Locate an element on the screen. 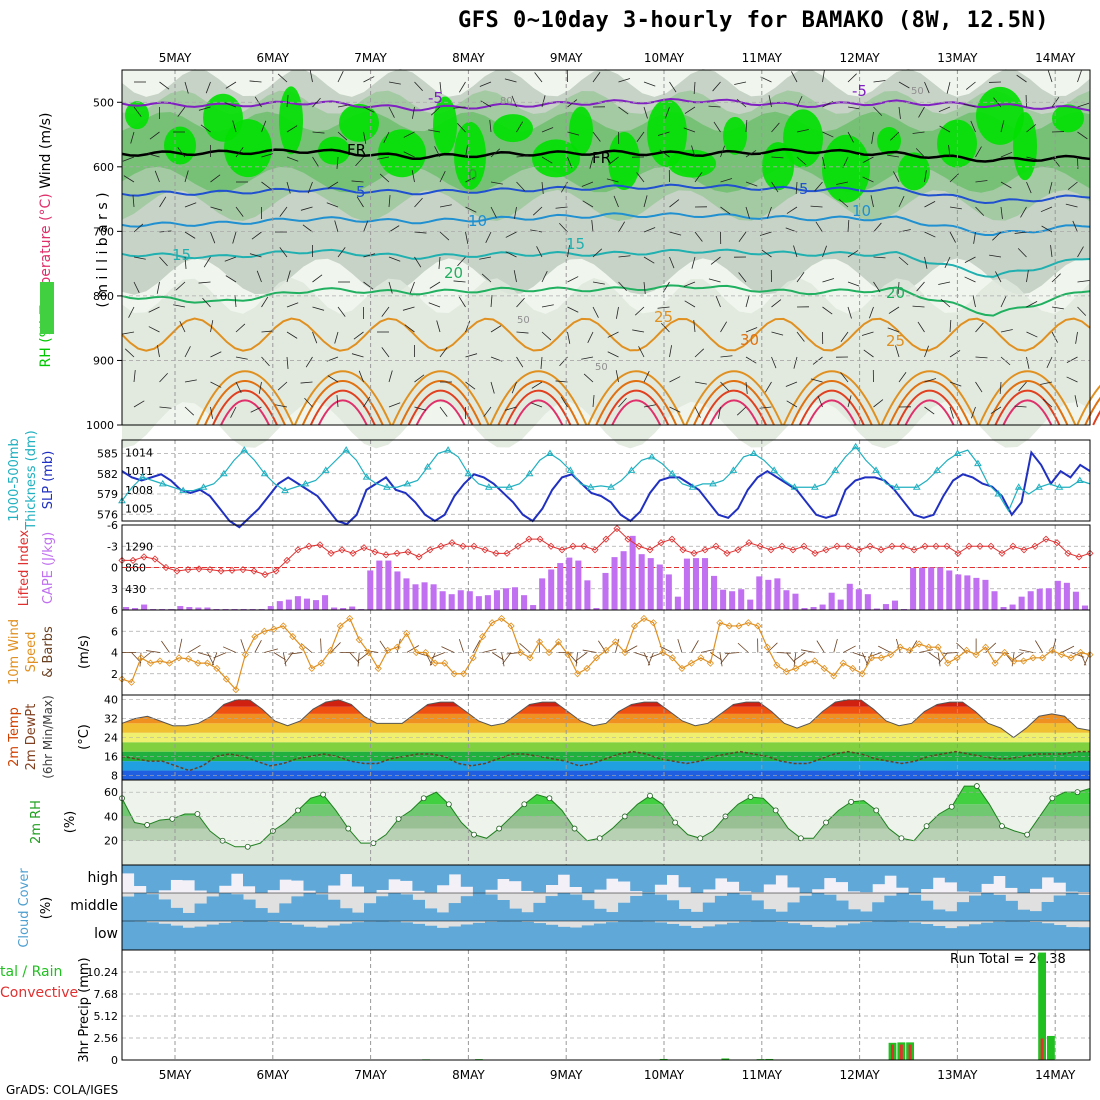  contour-label: 20 is located at coordinates (453, 273).